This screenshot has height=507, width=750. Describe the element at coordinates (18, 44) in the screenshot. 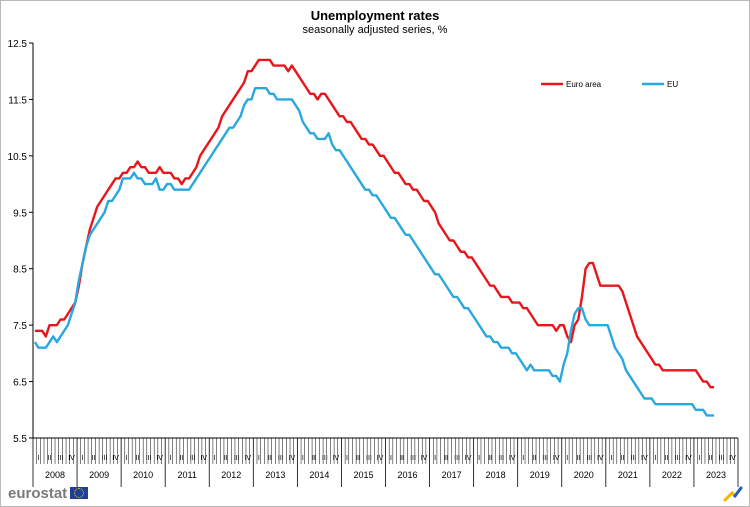

I see `y-tick-label: 12.5` at that location.